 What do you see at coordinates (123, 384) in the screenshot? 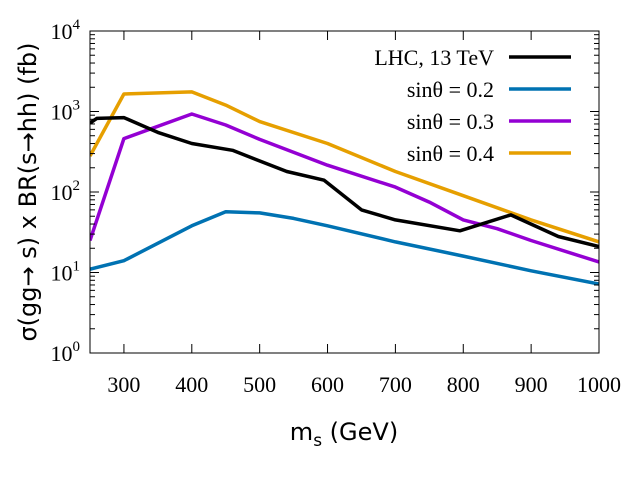
I see `x-tick-label: 300` at bounding box center [123, 384].